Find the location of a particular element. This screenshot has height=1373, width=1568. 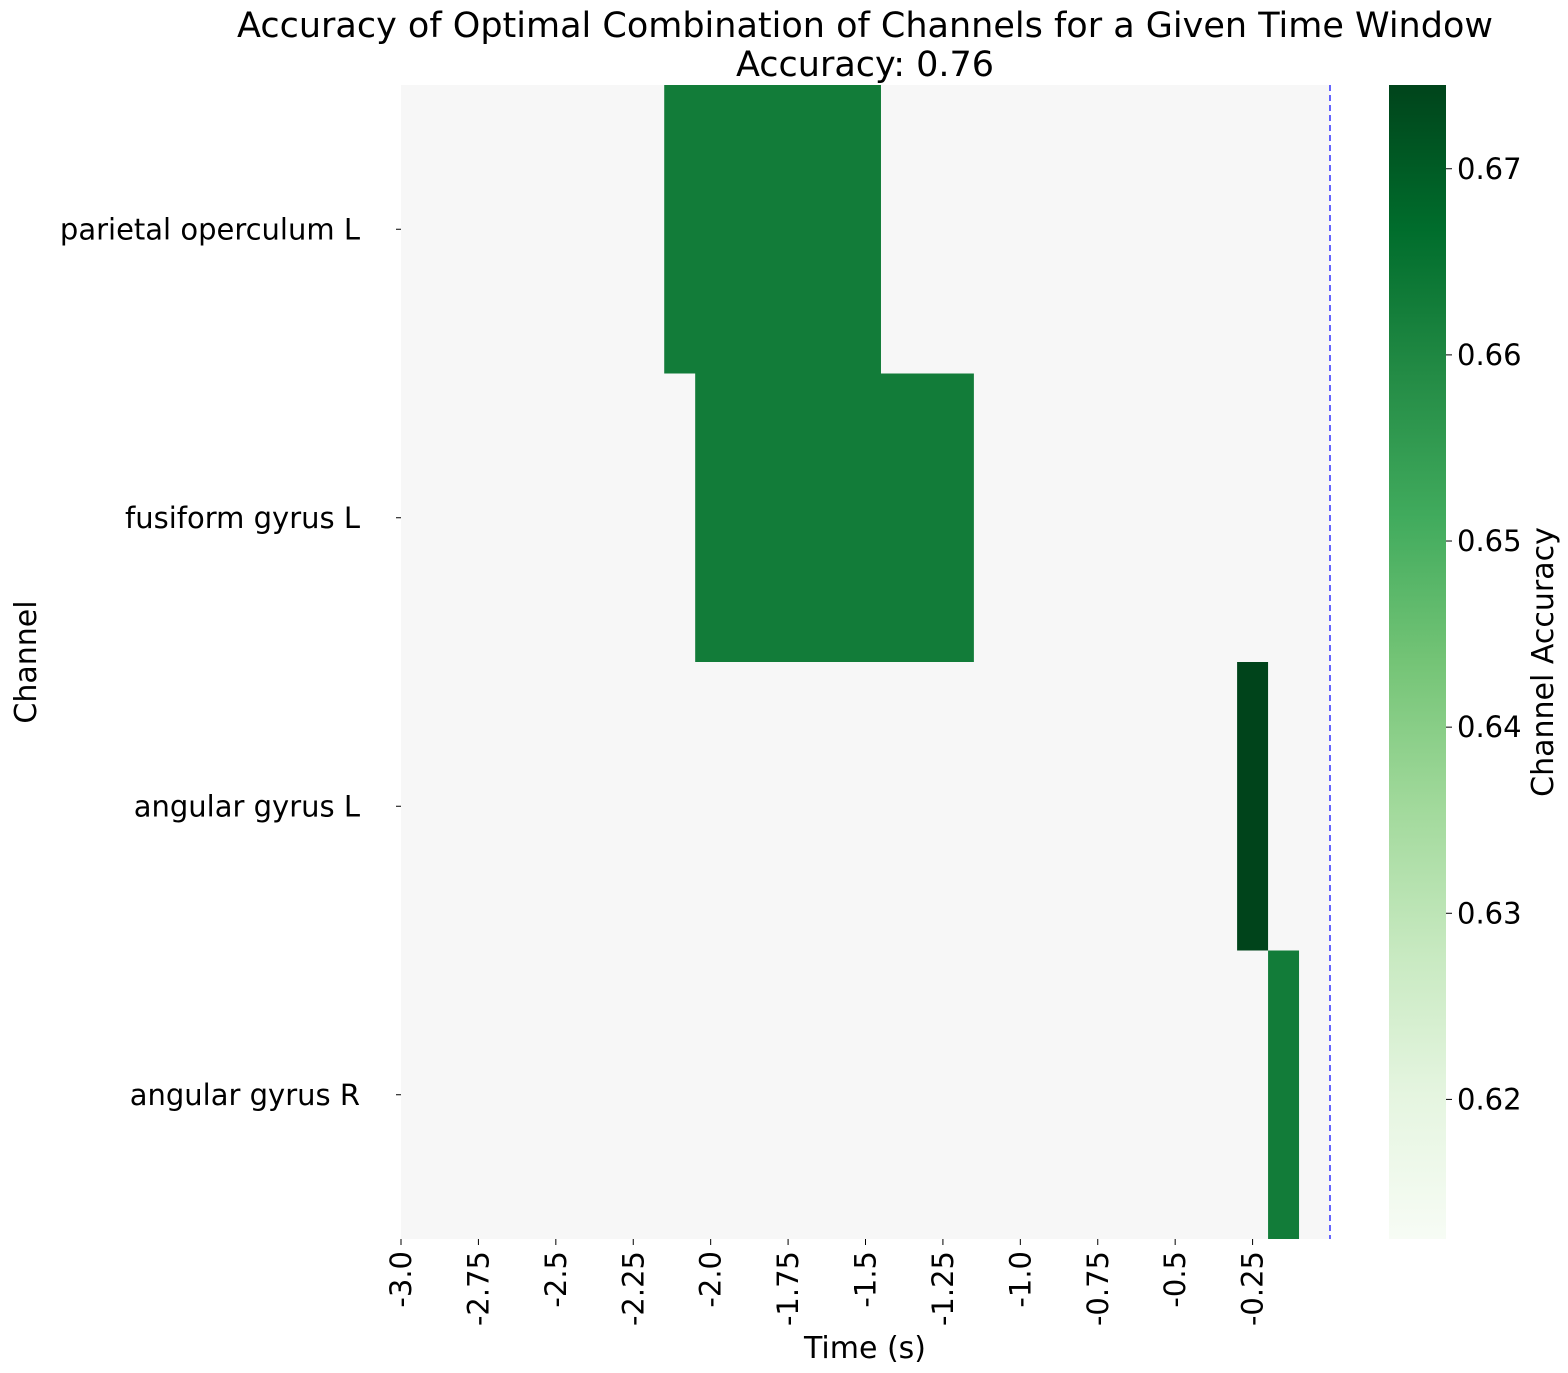

colorbar is located at coordinates (1417, 662).